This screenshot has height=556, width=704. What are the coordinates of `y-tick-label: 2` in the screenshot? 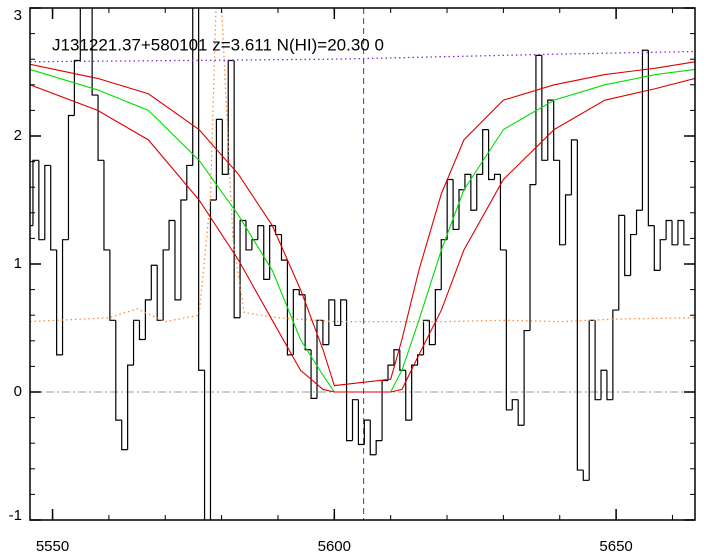 It's located at (18, 135).